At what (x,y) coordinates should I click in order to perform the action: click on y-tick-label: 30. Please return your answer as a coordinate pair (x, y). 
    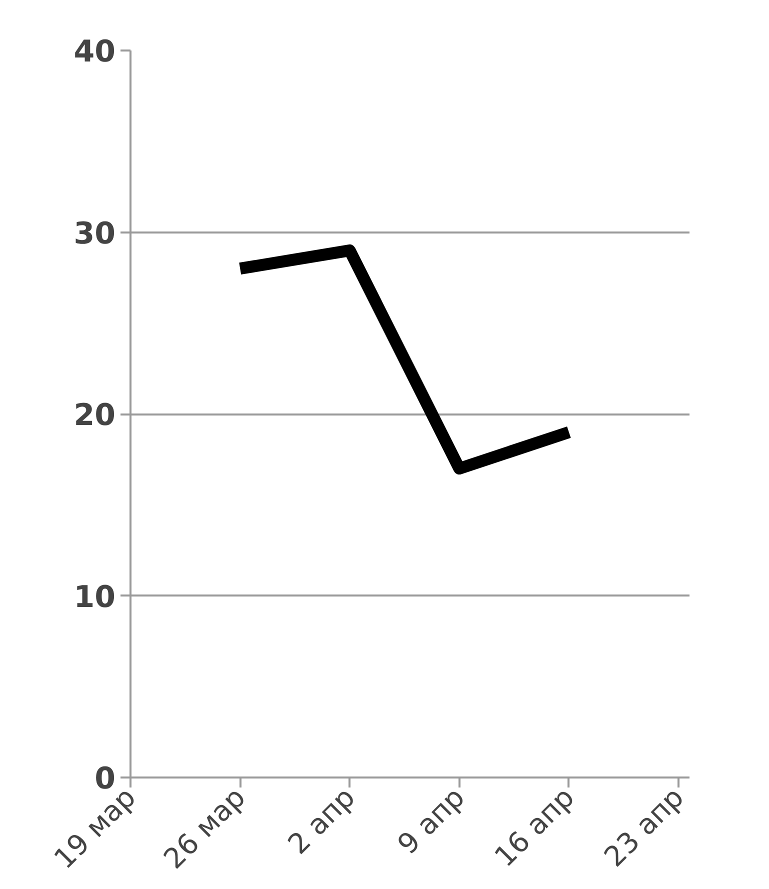
    Looking at the image, I should click on (95, 234).